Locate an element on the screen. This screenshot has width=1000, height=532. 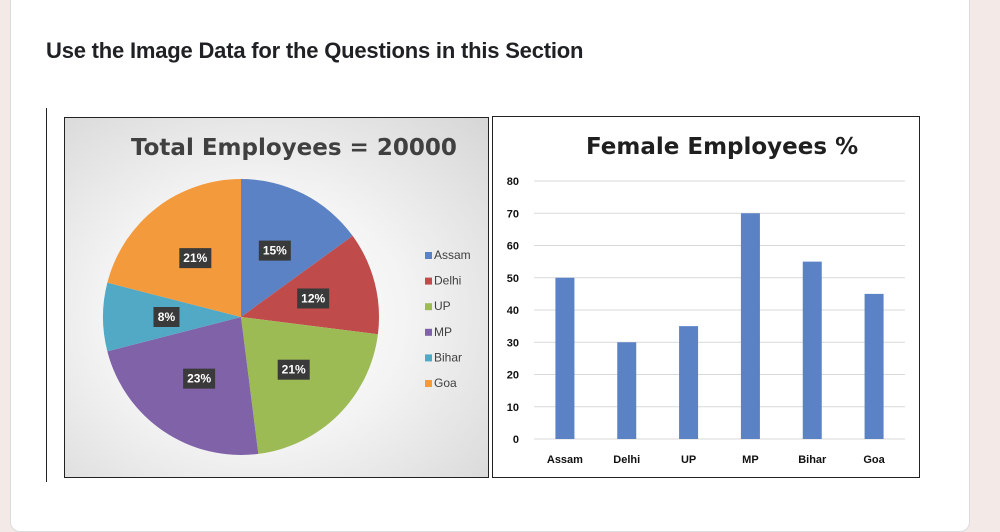
pie-label-assam: 15% is located at coordinates (274, 250).